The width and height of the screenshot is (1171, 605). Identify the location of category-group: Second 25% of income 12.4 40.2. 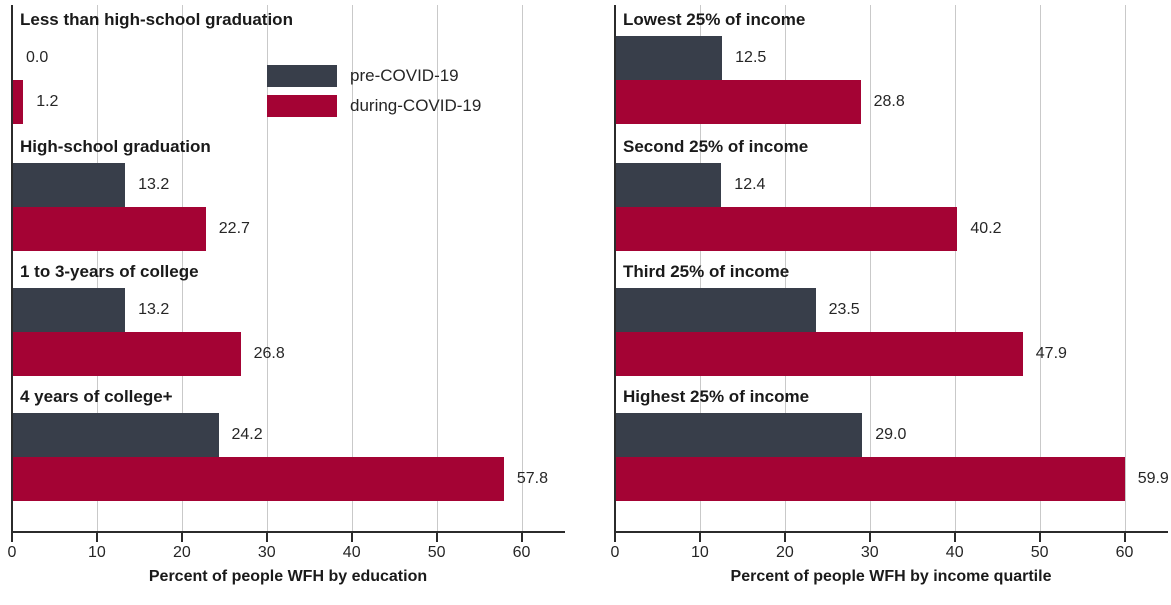
(892, 194).